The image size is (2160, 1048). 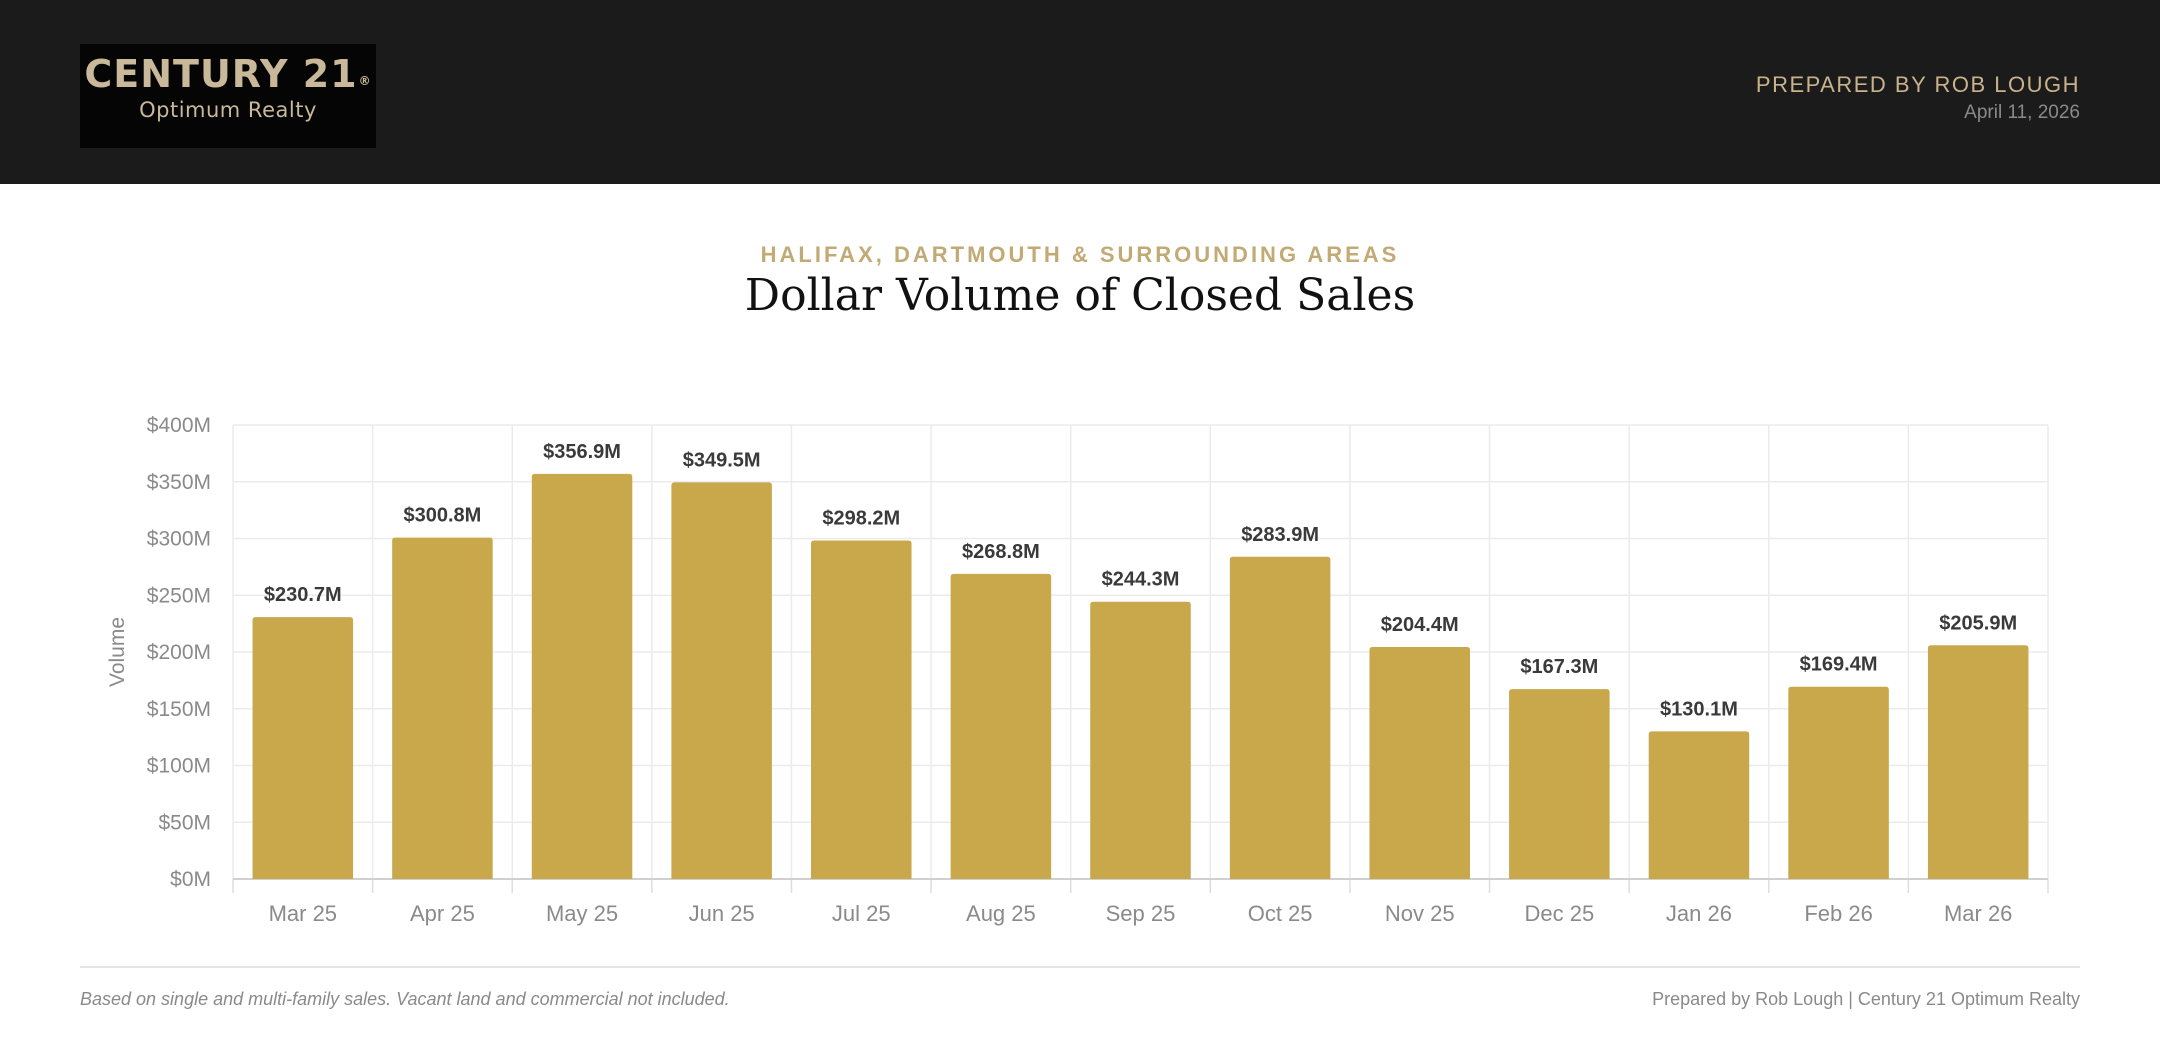 What do you see at coordinates (1838, 913) in the screenshot?
I see `x-tick-label: Feb 26` at bounding box center [1838, 913].